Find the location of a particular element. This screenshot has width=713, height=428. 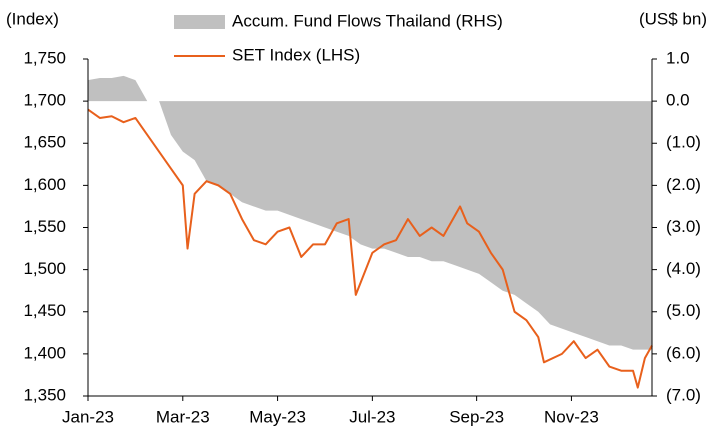

y2-tick-label: (6.0) is located at coordinates (683, 352).